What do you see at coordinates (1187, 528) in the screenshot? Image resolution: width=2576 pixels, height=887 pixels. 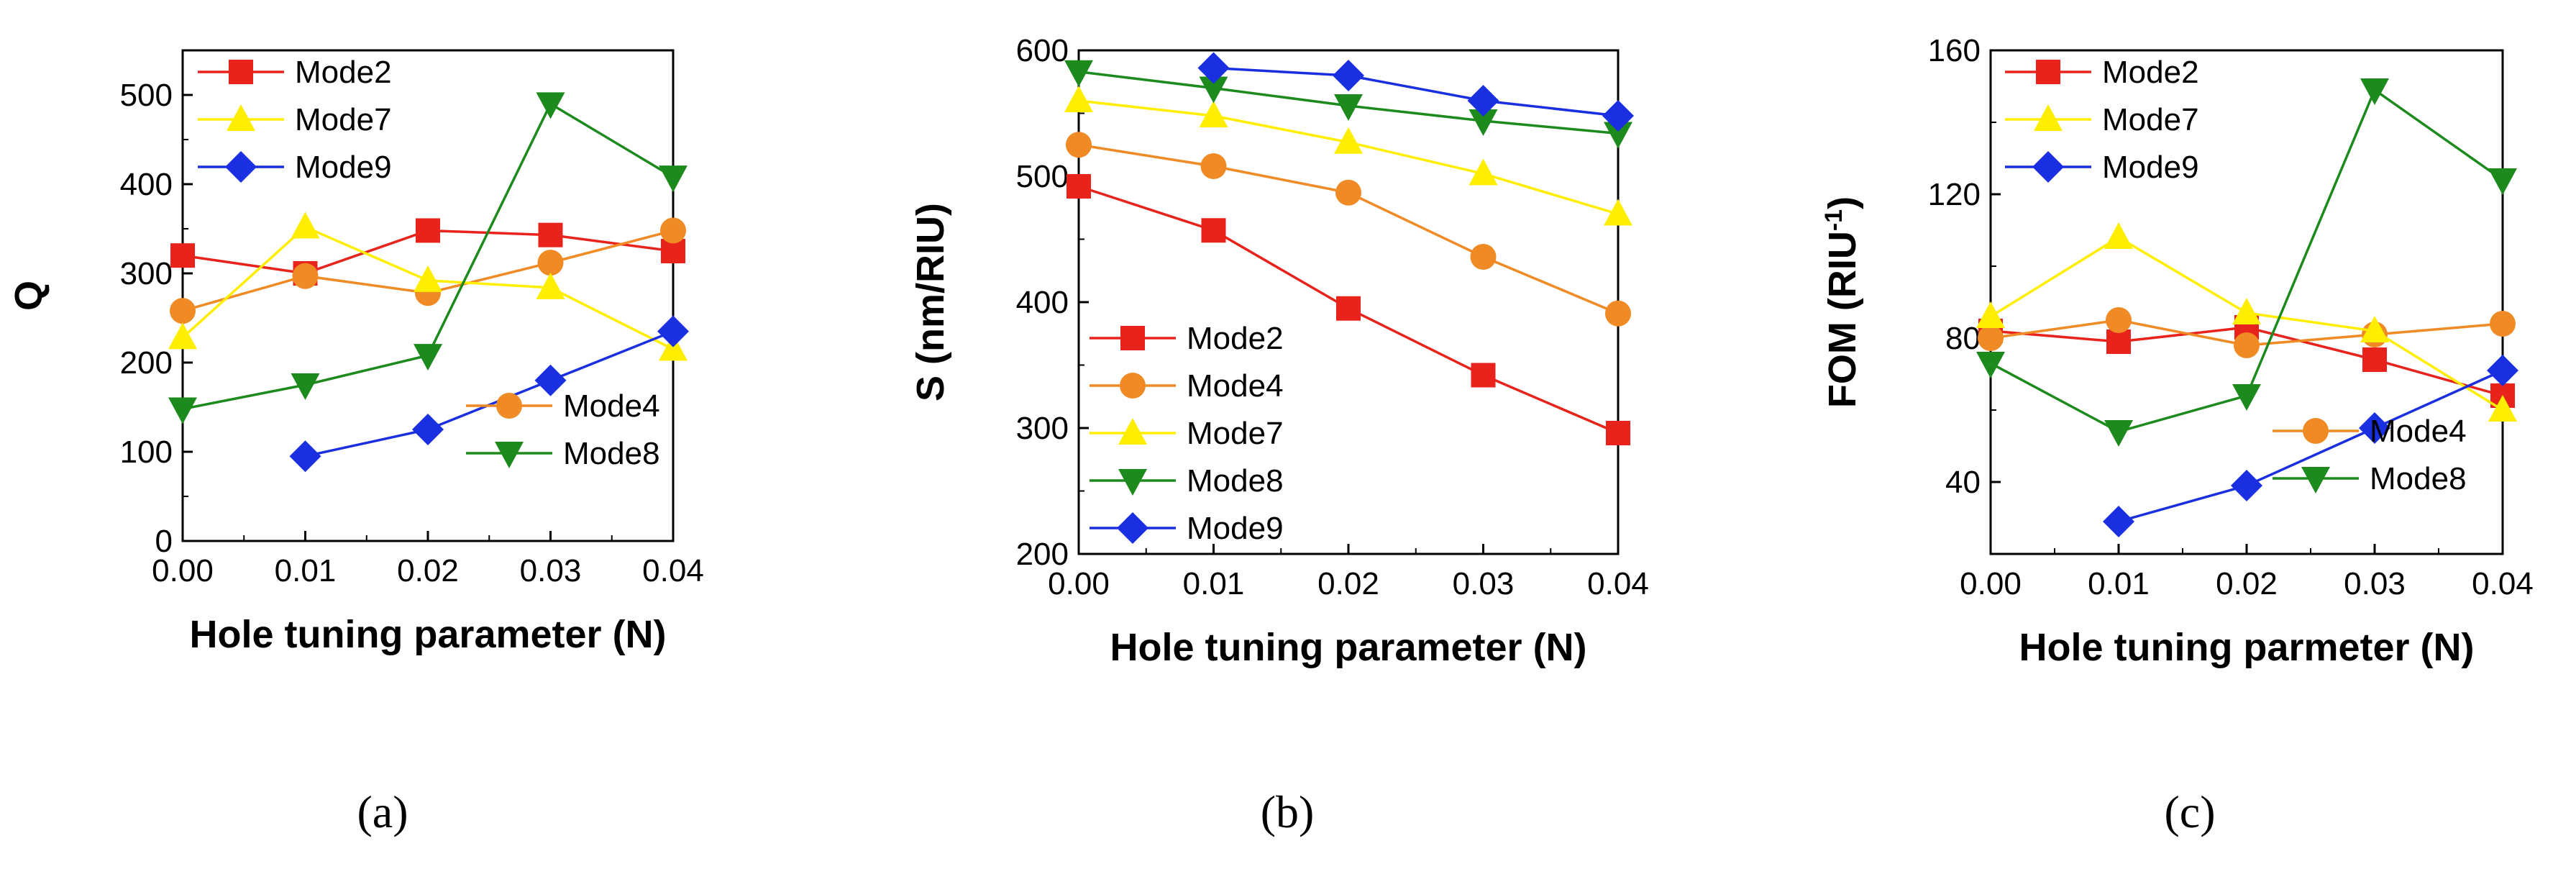 I see `legend-entry-mode9: Mode9` at bounding box center [1187, 528].